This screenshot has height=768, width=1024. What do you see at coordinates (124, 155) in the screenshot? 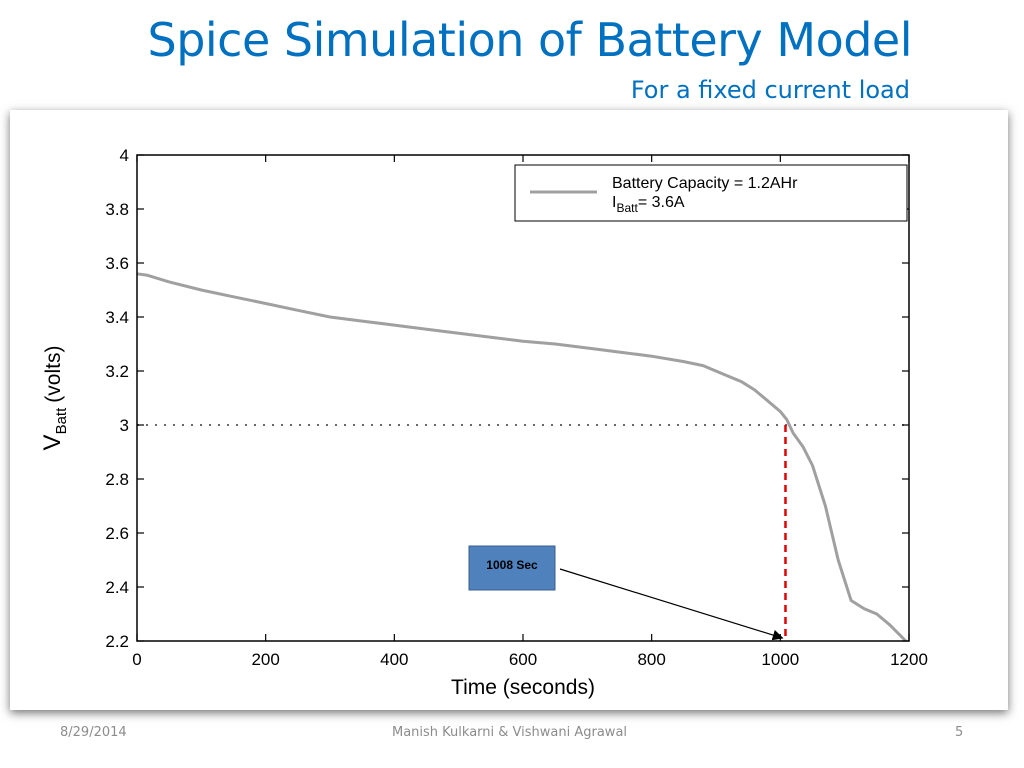
I see `y-tick-label: 4` at bounding box center [124, 155].